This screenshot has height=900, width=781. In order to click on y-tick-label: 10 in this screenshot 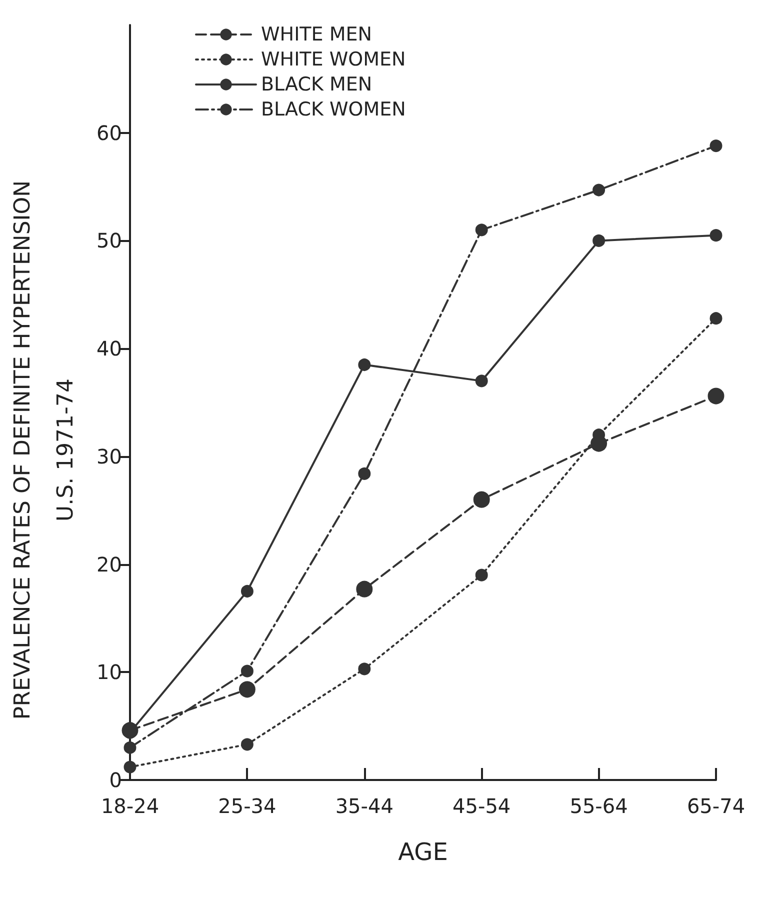, I will do `click(109, 672)`.